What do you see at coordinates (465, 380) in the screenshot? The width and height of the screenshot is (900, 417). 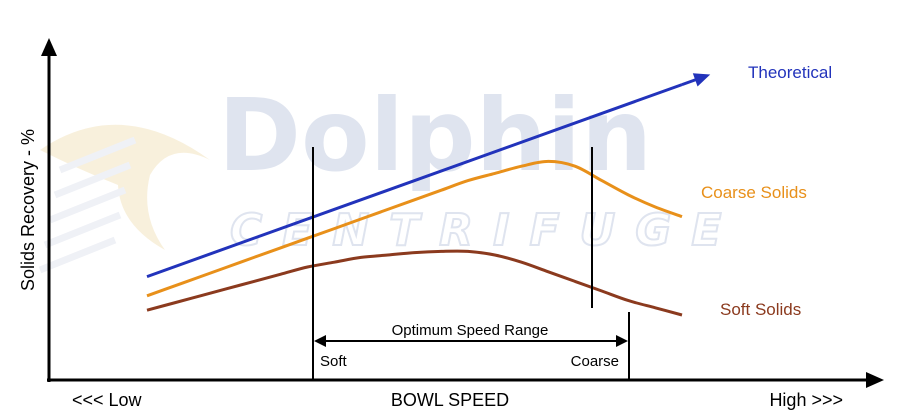 I see `x-axis` at bounding box center [465, 380].